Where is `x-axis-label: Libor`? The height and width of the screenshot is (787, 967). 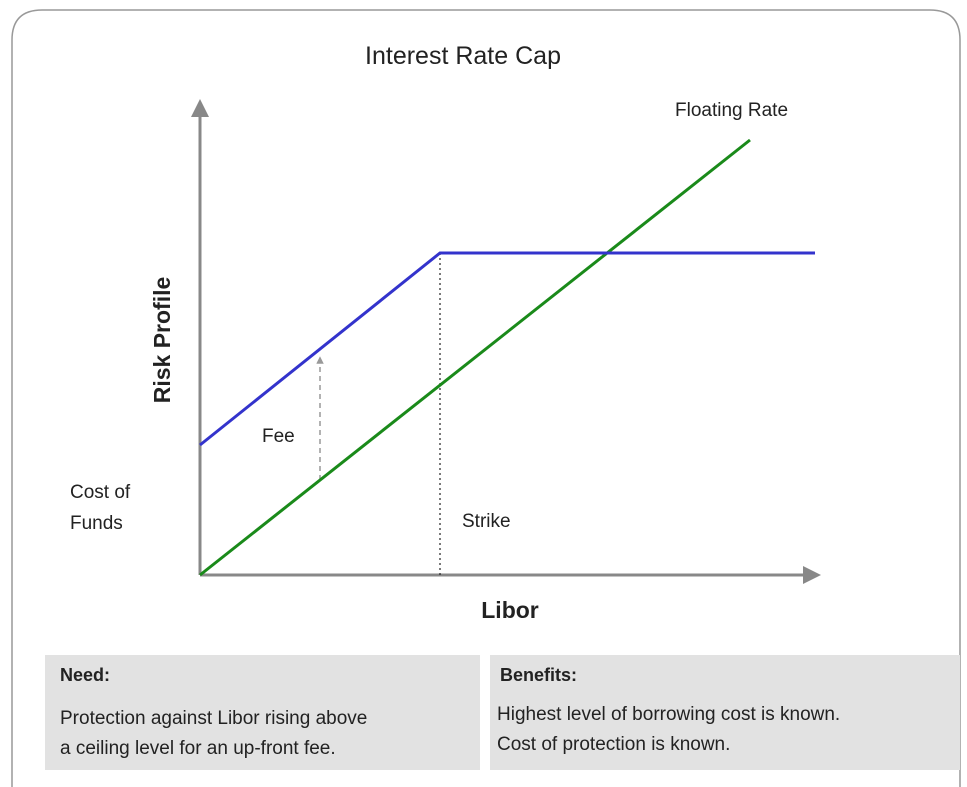 x-axis-label: Libor is located at coordinates (510, 610).